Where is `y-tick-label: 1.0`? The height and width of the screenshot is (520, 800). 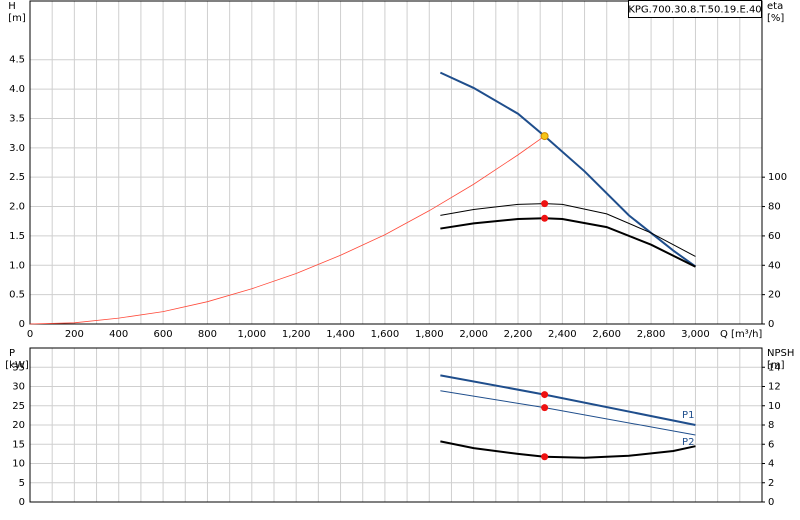 y-tick-label: 1.0 is located at coordinates (17, 265).